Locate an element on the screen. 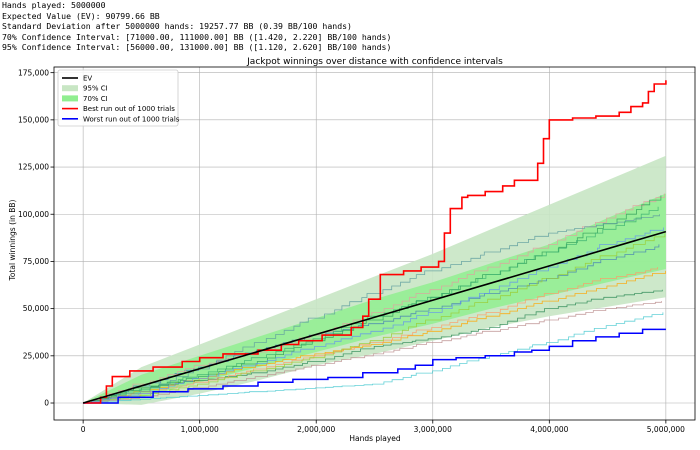 This screenshot has height=450, width=700. legend-ci95-swatch is located at coordinates (70, 88).